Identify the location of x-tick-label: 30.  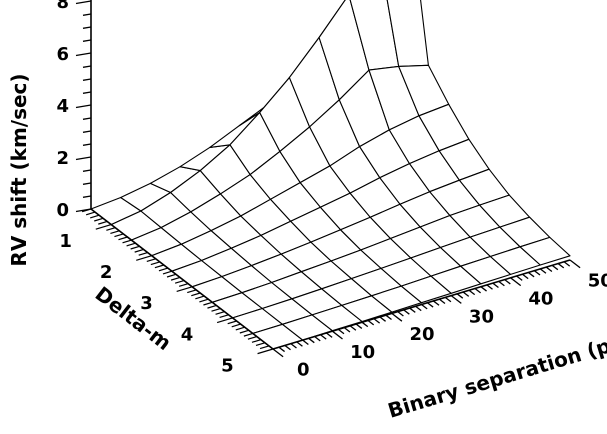
(481, 316).